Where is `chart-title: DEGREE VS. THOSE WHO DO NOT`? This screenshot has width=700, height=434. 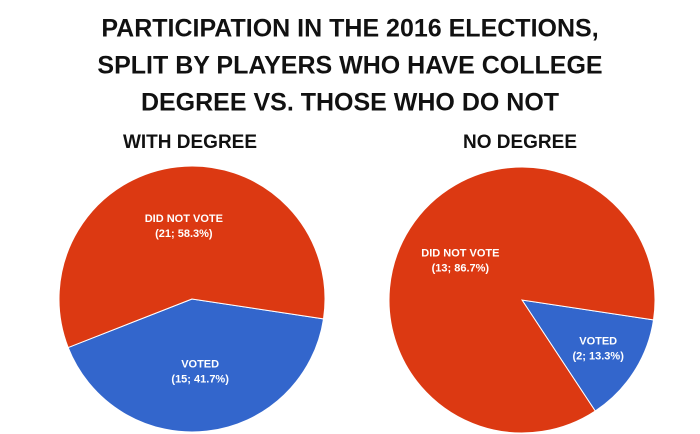 chart-title: DEGREE VS. THOSE WHO DO NOT is located at coordinates (350, 103).